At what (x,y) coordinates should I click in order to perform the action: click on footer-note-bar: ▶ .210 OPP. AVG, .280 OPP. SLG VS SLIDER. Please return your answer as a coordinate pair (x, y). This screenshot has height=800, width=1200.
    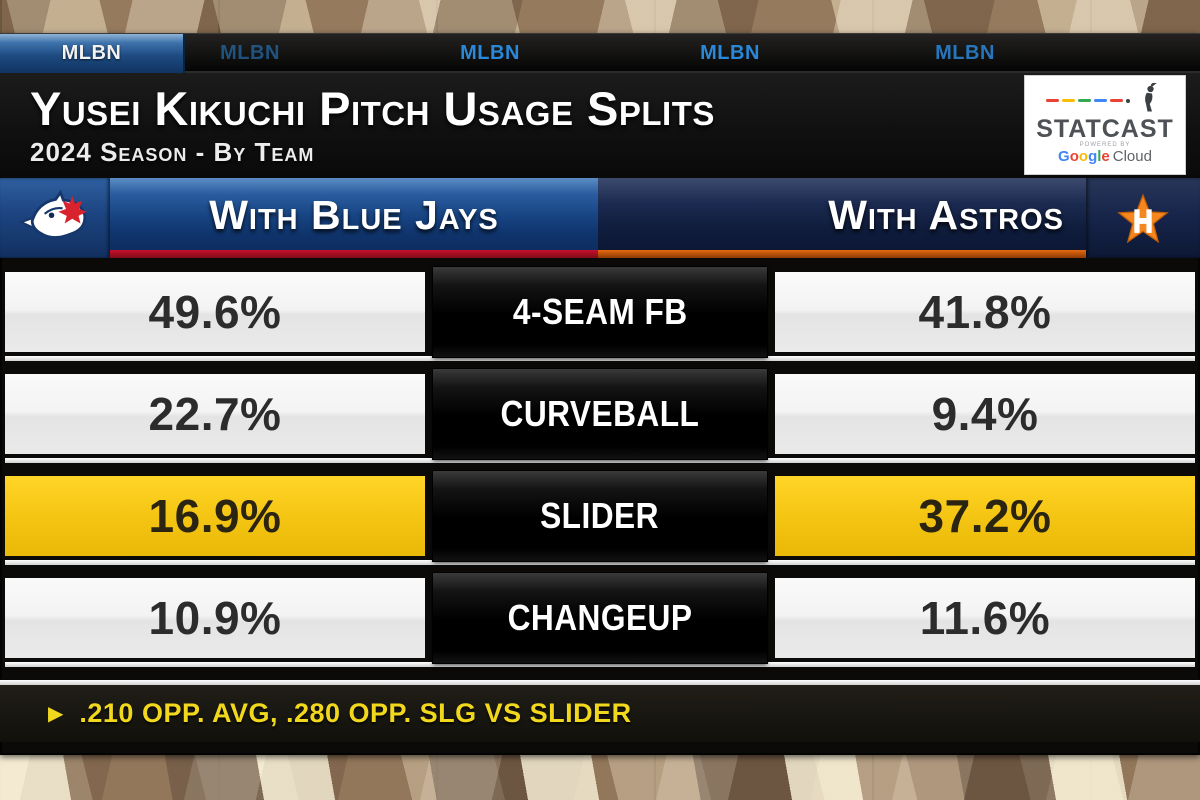
    Looking at the image, I should click on (600, 713).